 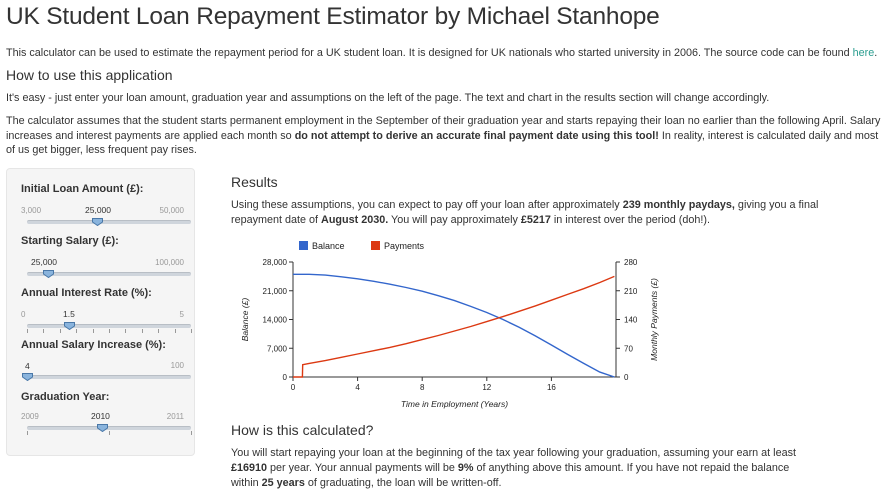 What do you see at coordinates (181, 314) in the screenshot?
I see `interest-max: 5` at bounding box center [181, 314].